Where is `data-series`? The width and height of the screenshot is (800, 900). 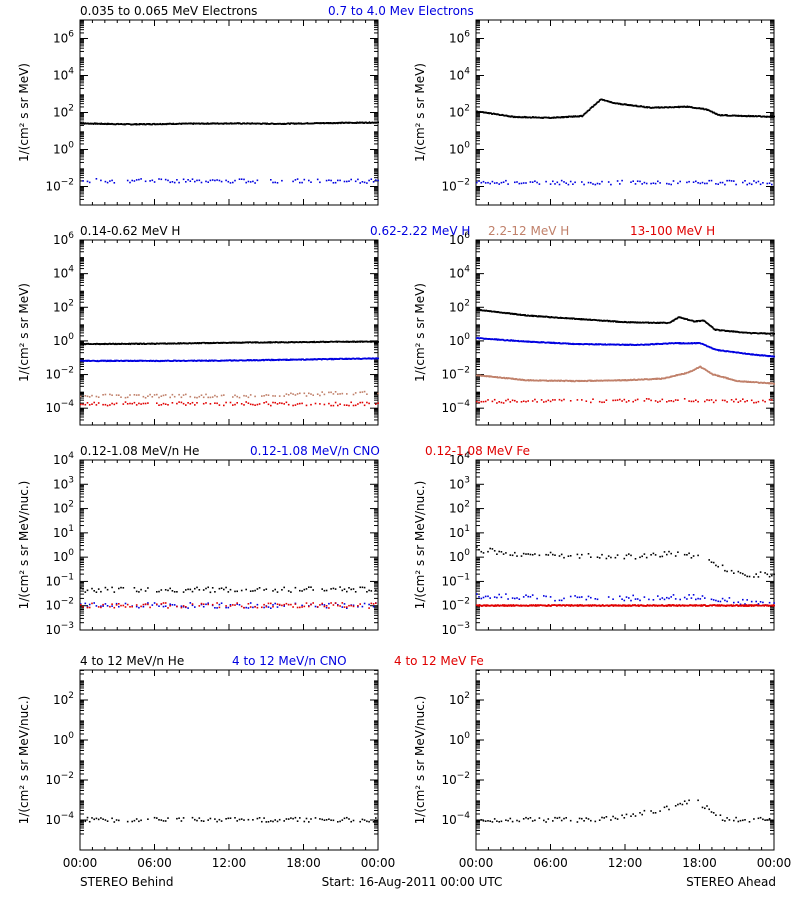
data-series is located at coordinates (625, 321).